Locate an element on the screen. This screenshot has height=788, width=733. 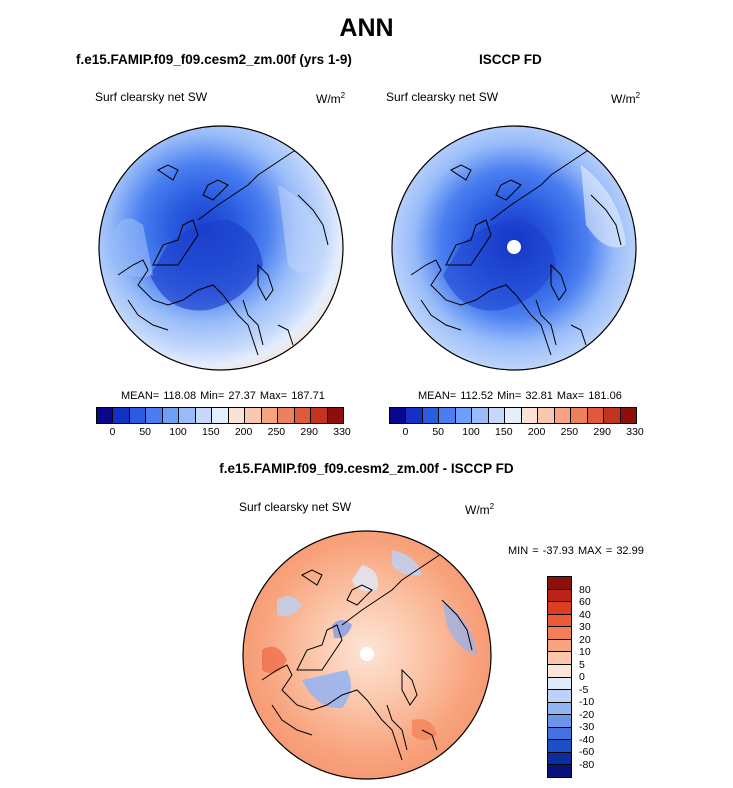
colorbar-tick-label: -30 is located at coordinates (587, 727).